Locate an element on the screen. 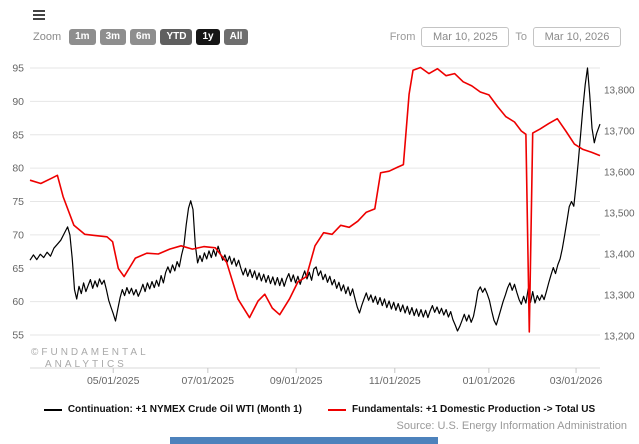  left-axis-tick-label: 85 is located at coordinates (18, 135).